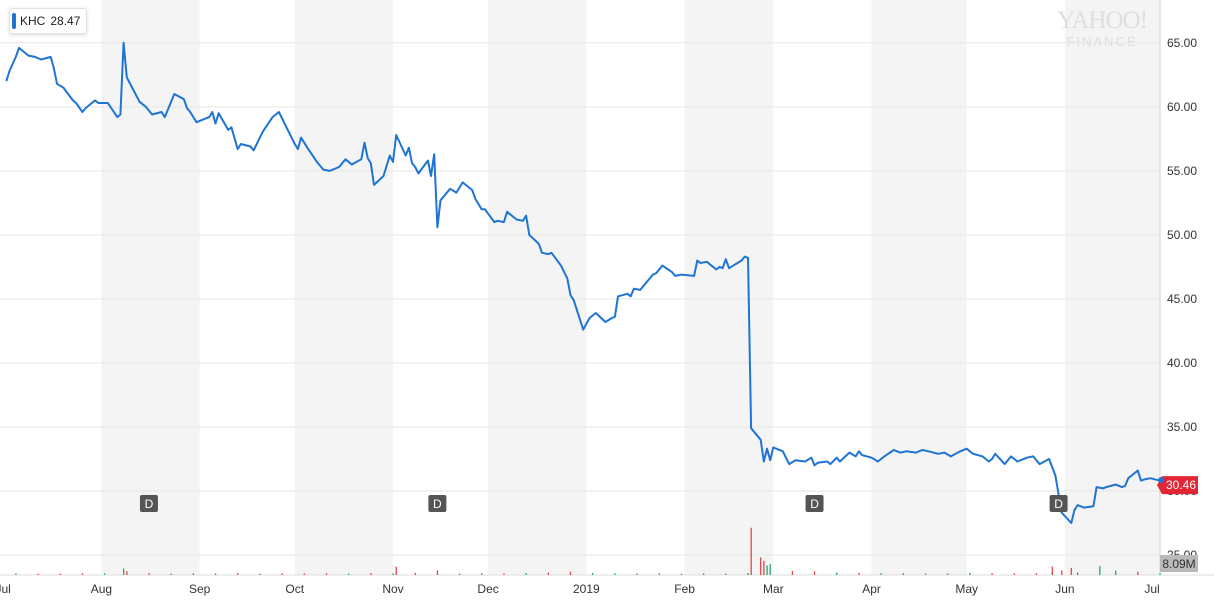 This screenshot has width=1214, height=607. Describe the element at coordinates (1177, 524) in the screenshot. I see `axis-badges: 30.46 8.09M` at that location.